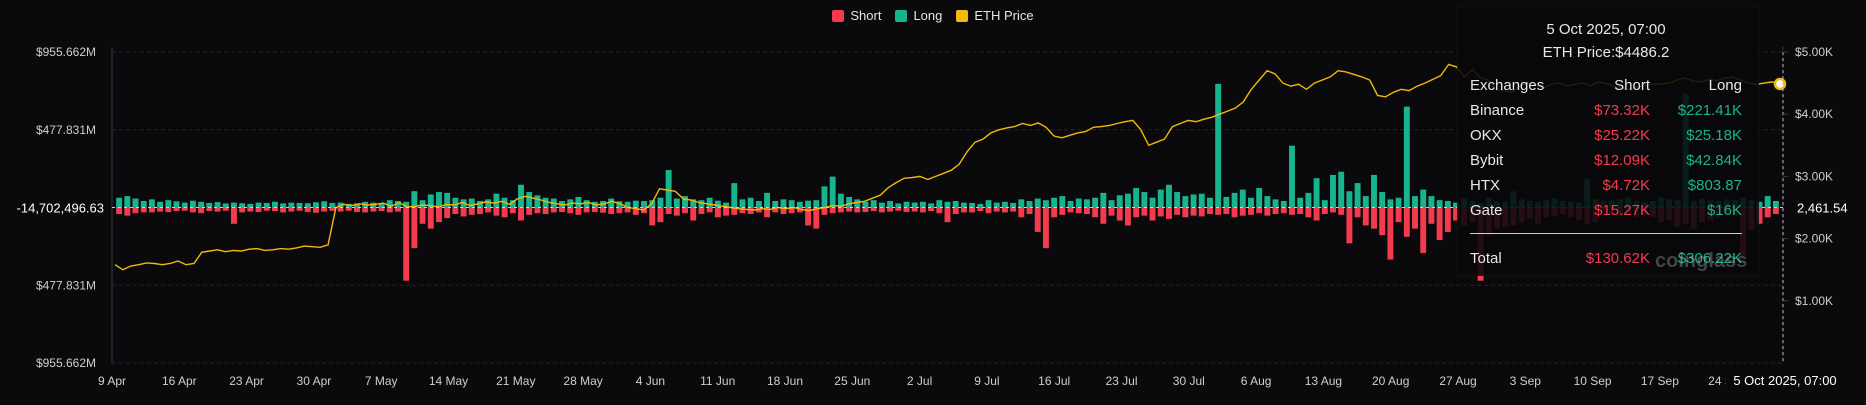  I want to click on tooltip-exchange: Gate, so click(1486, 210).